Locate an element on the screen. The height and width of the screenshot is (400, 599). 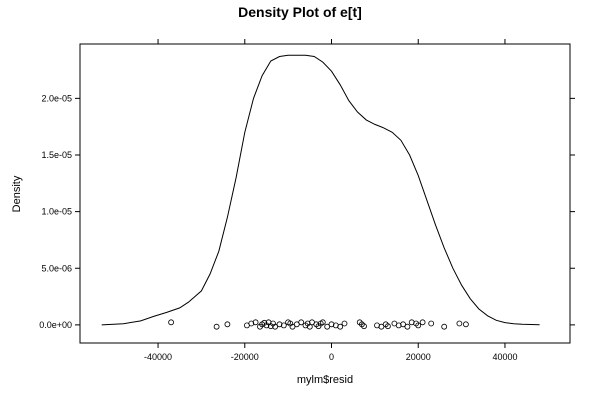
x-axis-label: mylm$resid is located at coordinates (325, 380).